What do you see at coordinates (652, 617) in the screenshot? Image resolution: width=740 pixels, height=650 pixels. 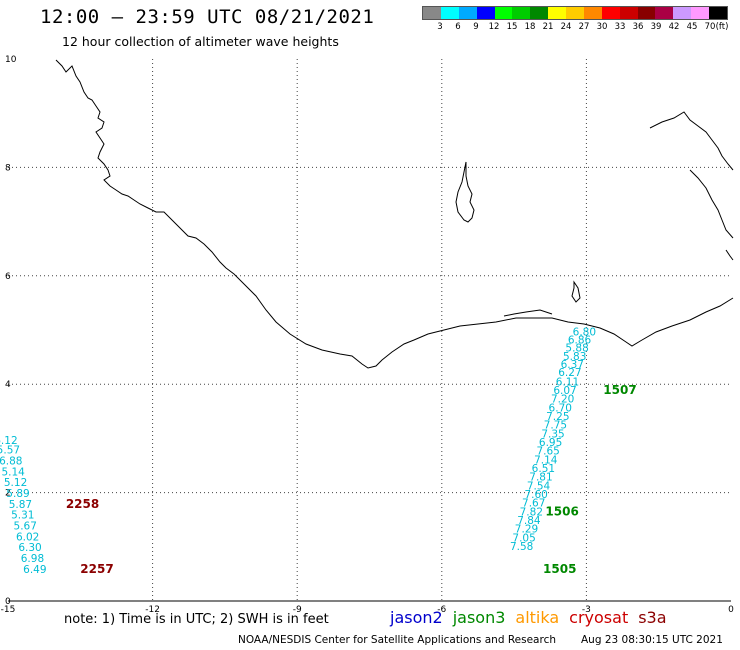 I see `satellite-legend-item: s3a` at bounding box center [652, 617].